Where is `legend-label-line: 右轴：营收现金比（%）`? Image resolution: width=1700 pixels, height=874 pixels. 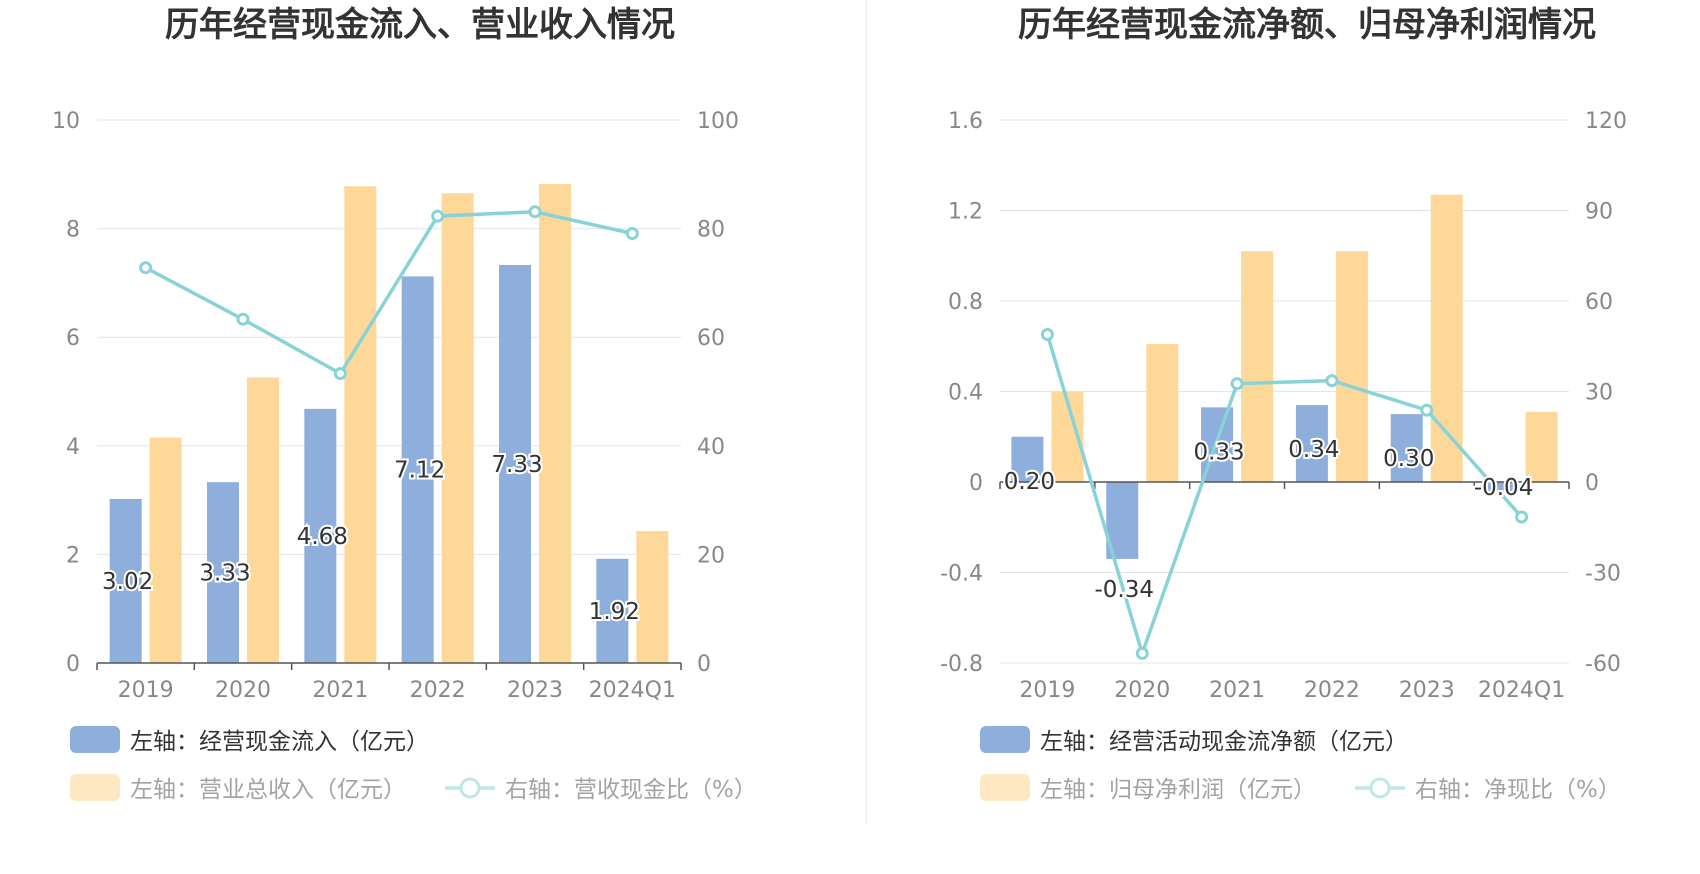 legend-label-line: 右轴：营收现金比（%） is located at coordinates (631, 790).